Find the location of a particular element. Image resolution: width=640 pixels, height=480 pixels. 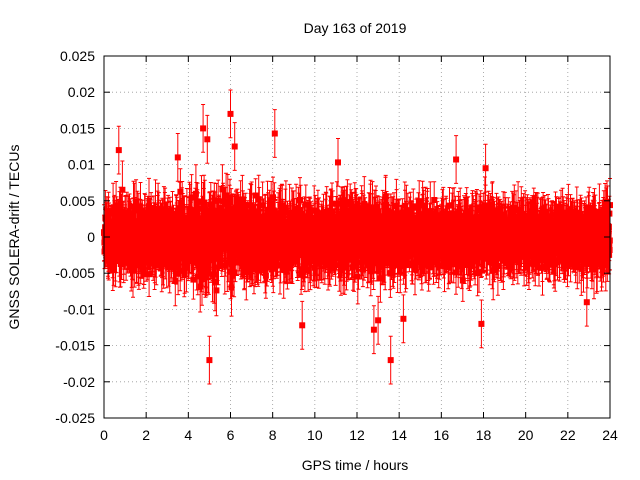

y-tick-label: 0.015 is located at coordinates (77, 128).